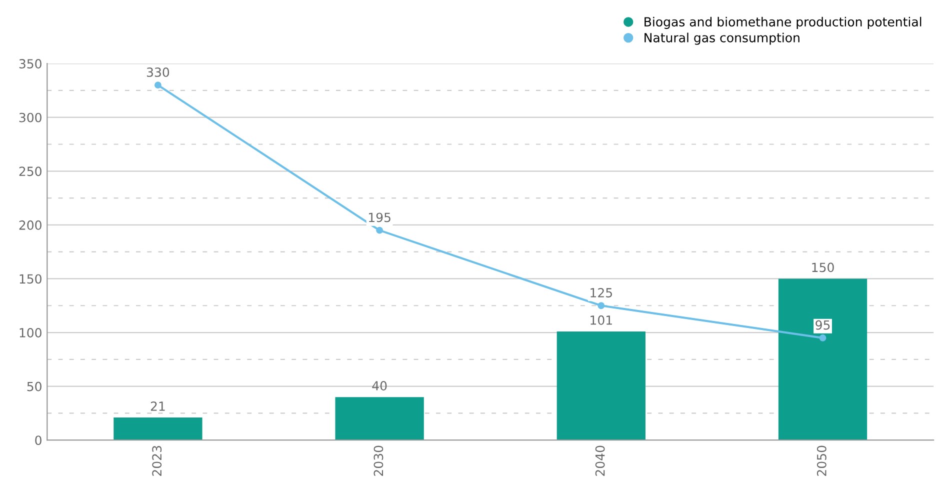 The image size is (943, 489). I want to click on x-tick-label: 2040, so click(600, 461).